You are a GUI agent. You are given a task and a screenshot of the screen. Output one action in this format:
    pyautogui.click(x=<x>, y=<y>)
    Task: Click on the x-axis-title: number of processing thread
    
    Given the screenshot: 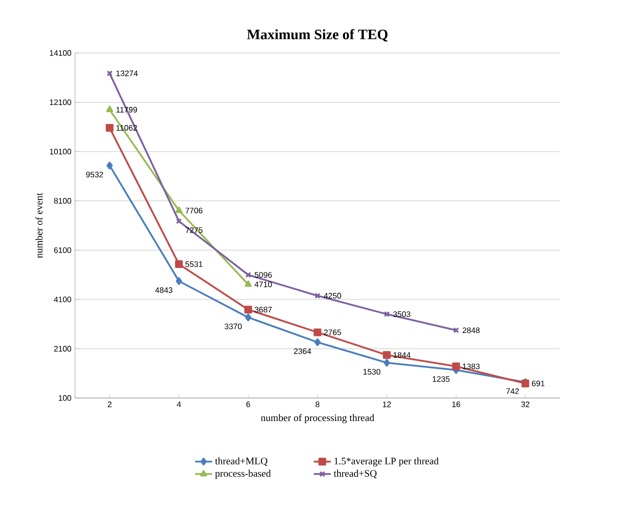 What is the action you would take?
    pyautogui.click(x=317, y=419)
    